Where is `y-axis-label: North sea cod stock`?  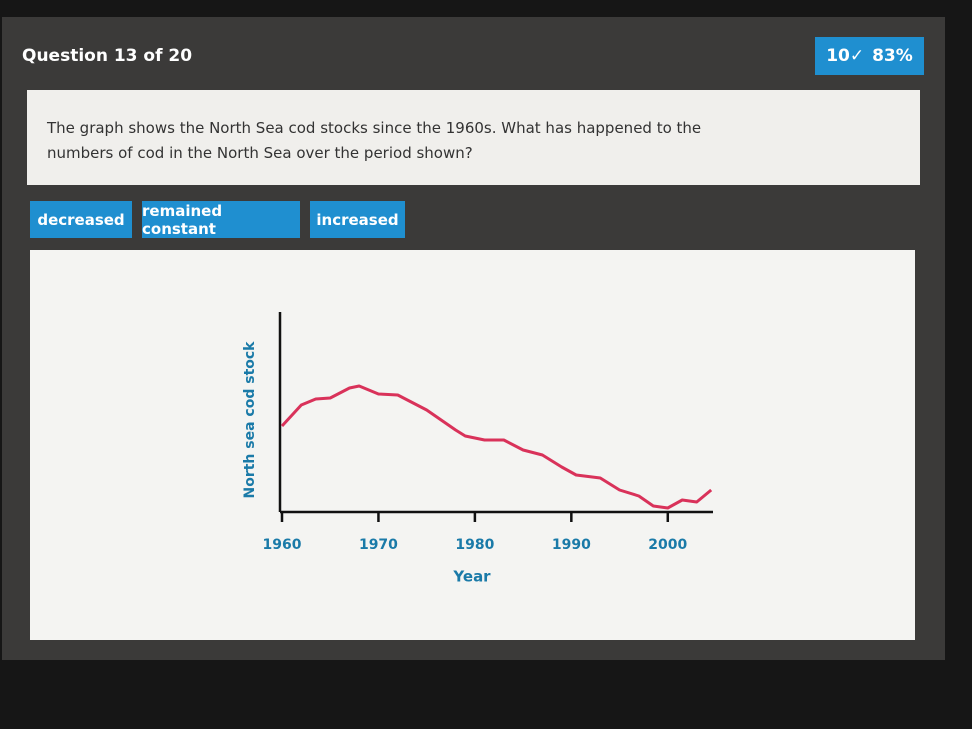
y-axis-label: North sea cod stock is located at coordinates (250, 420).